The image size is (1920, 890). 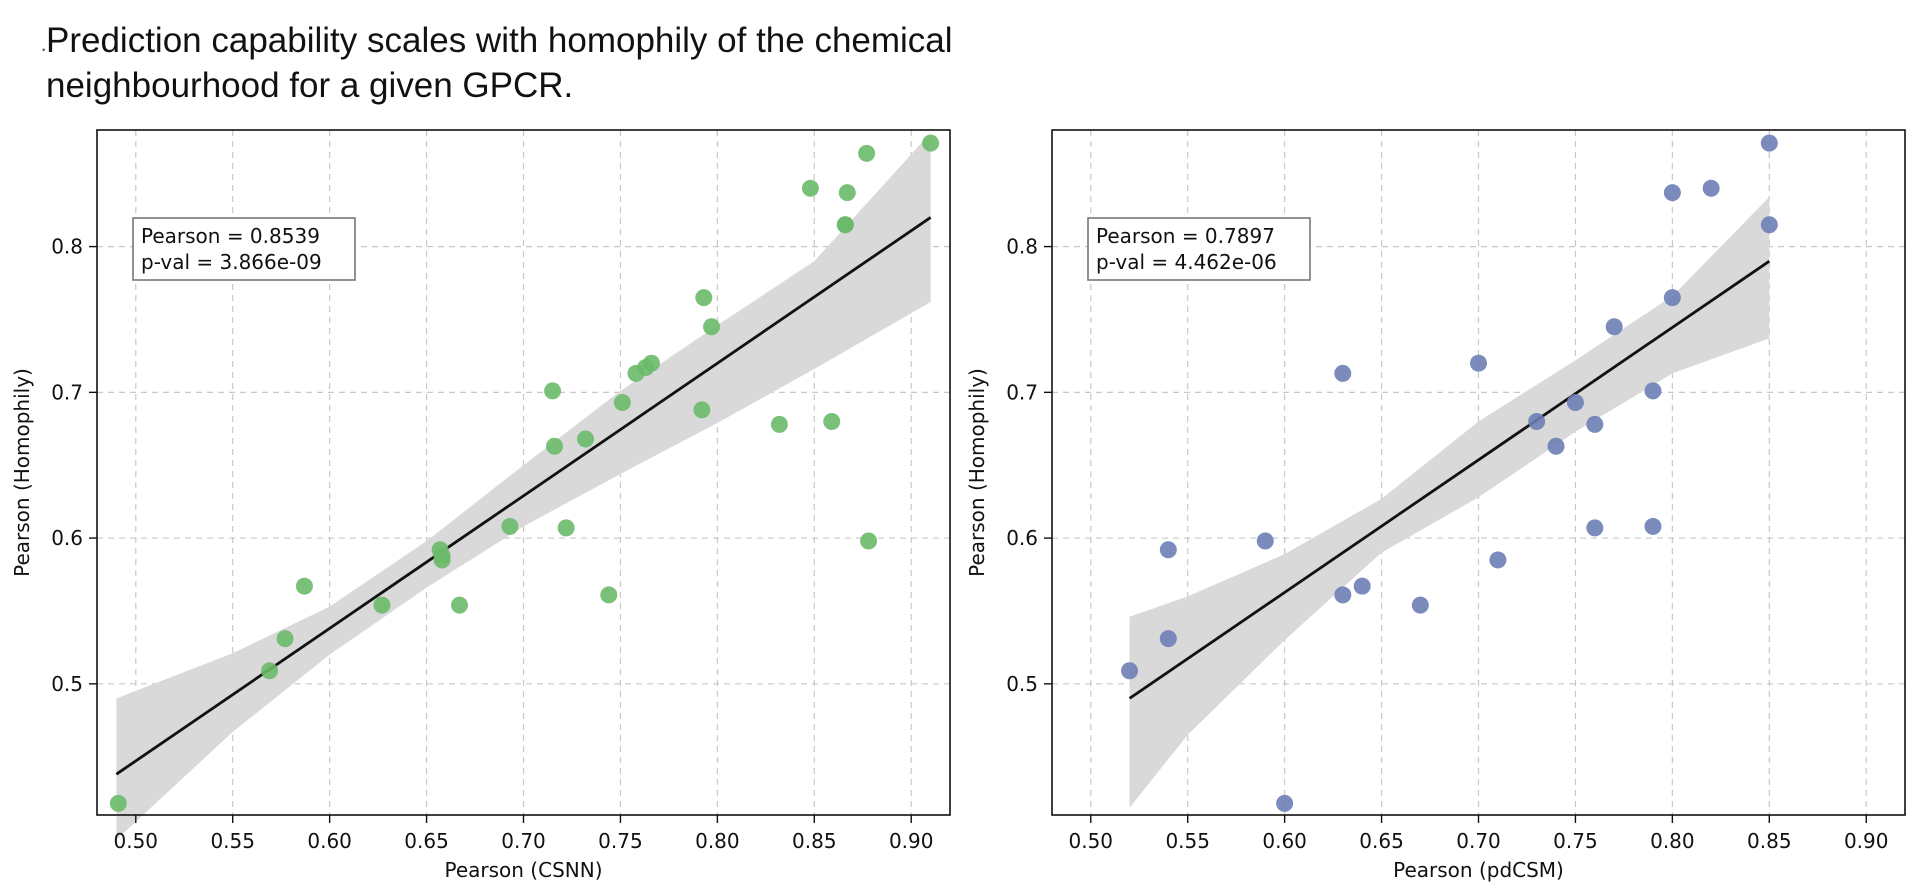 I want to click on x-axis-label: Pearson (CSNN), so click(x=523, y=870).